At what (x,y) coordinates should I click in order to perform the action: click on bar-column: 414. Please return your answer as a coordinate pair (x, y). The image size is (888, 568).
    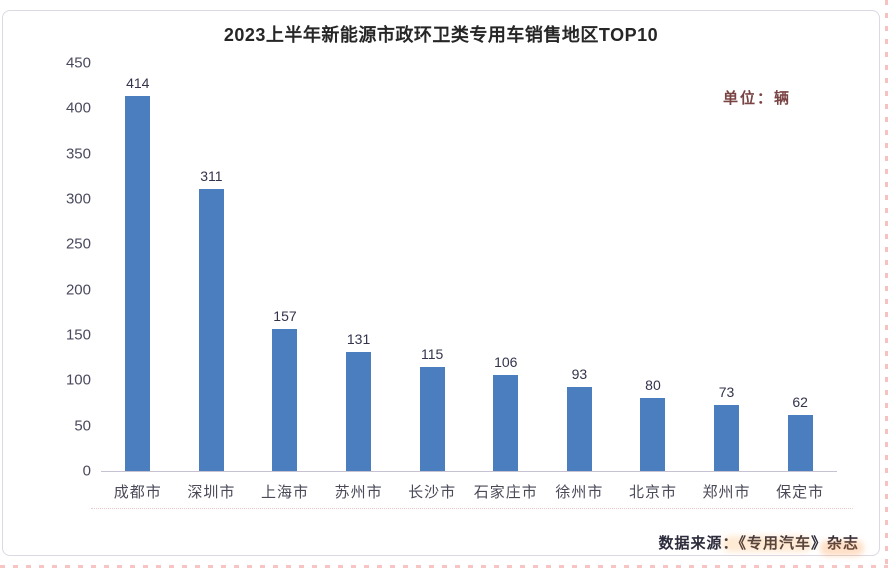
    Looking at the image, I should click on (138, 267).